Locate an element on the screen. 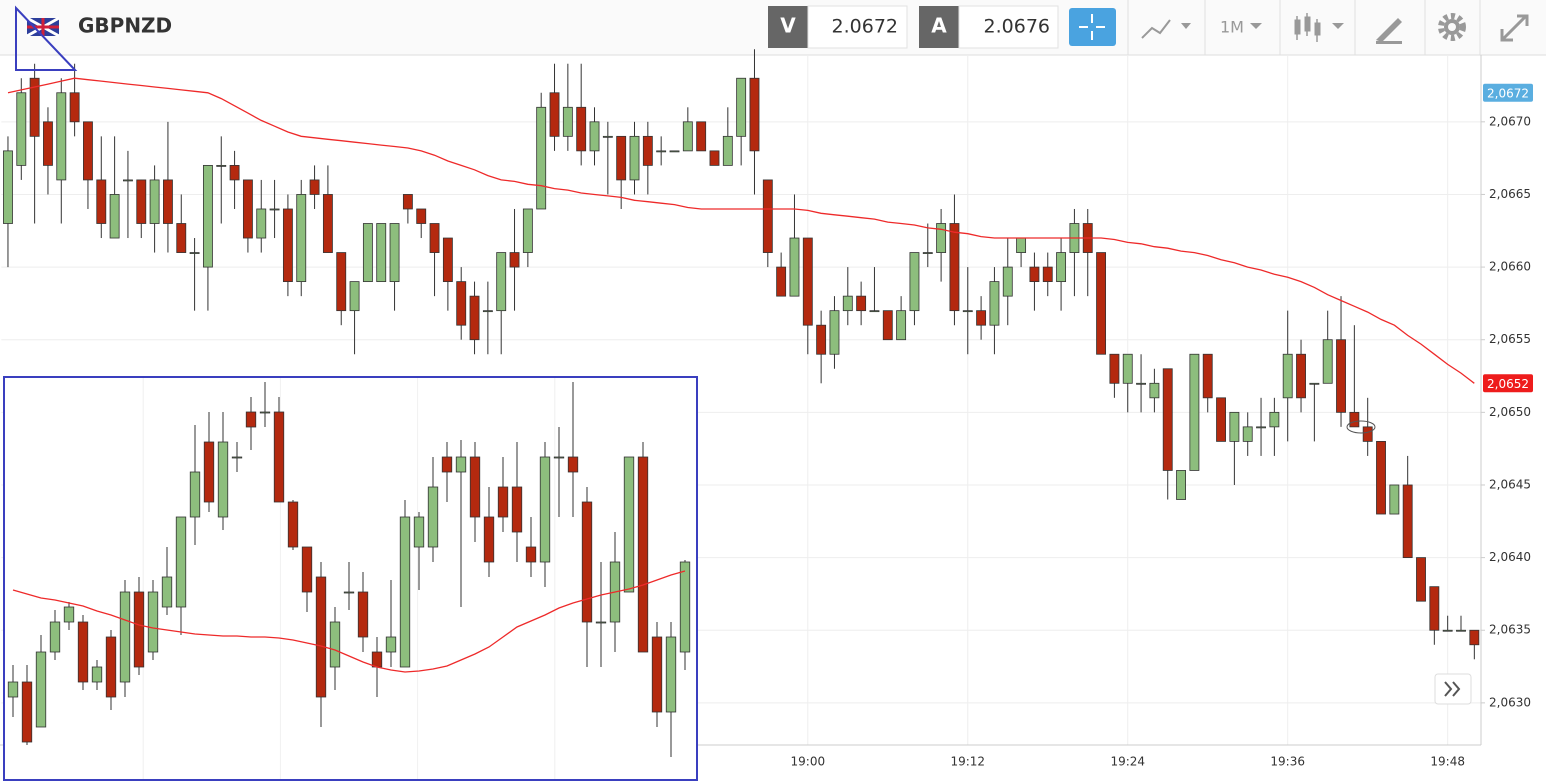 Image resolution: width=1546 pixels, height=783 pixels. fullscreen-button is located at coordinates (1514, 28).